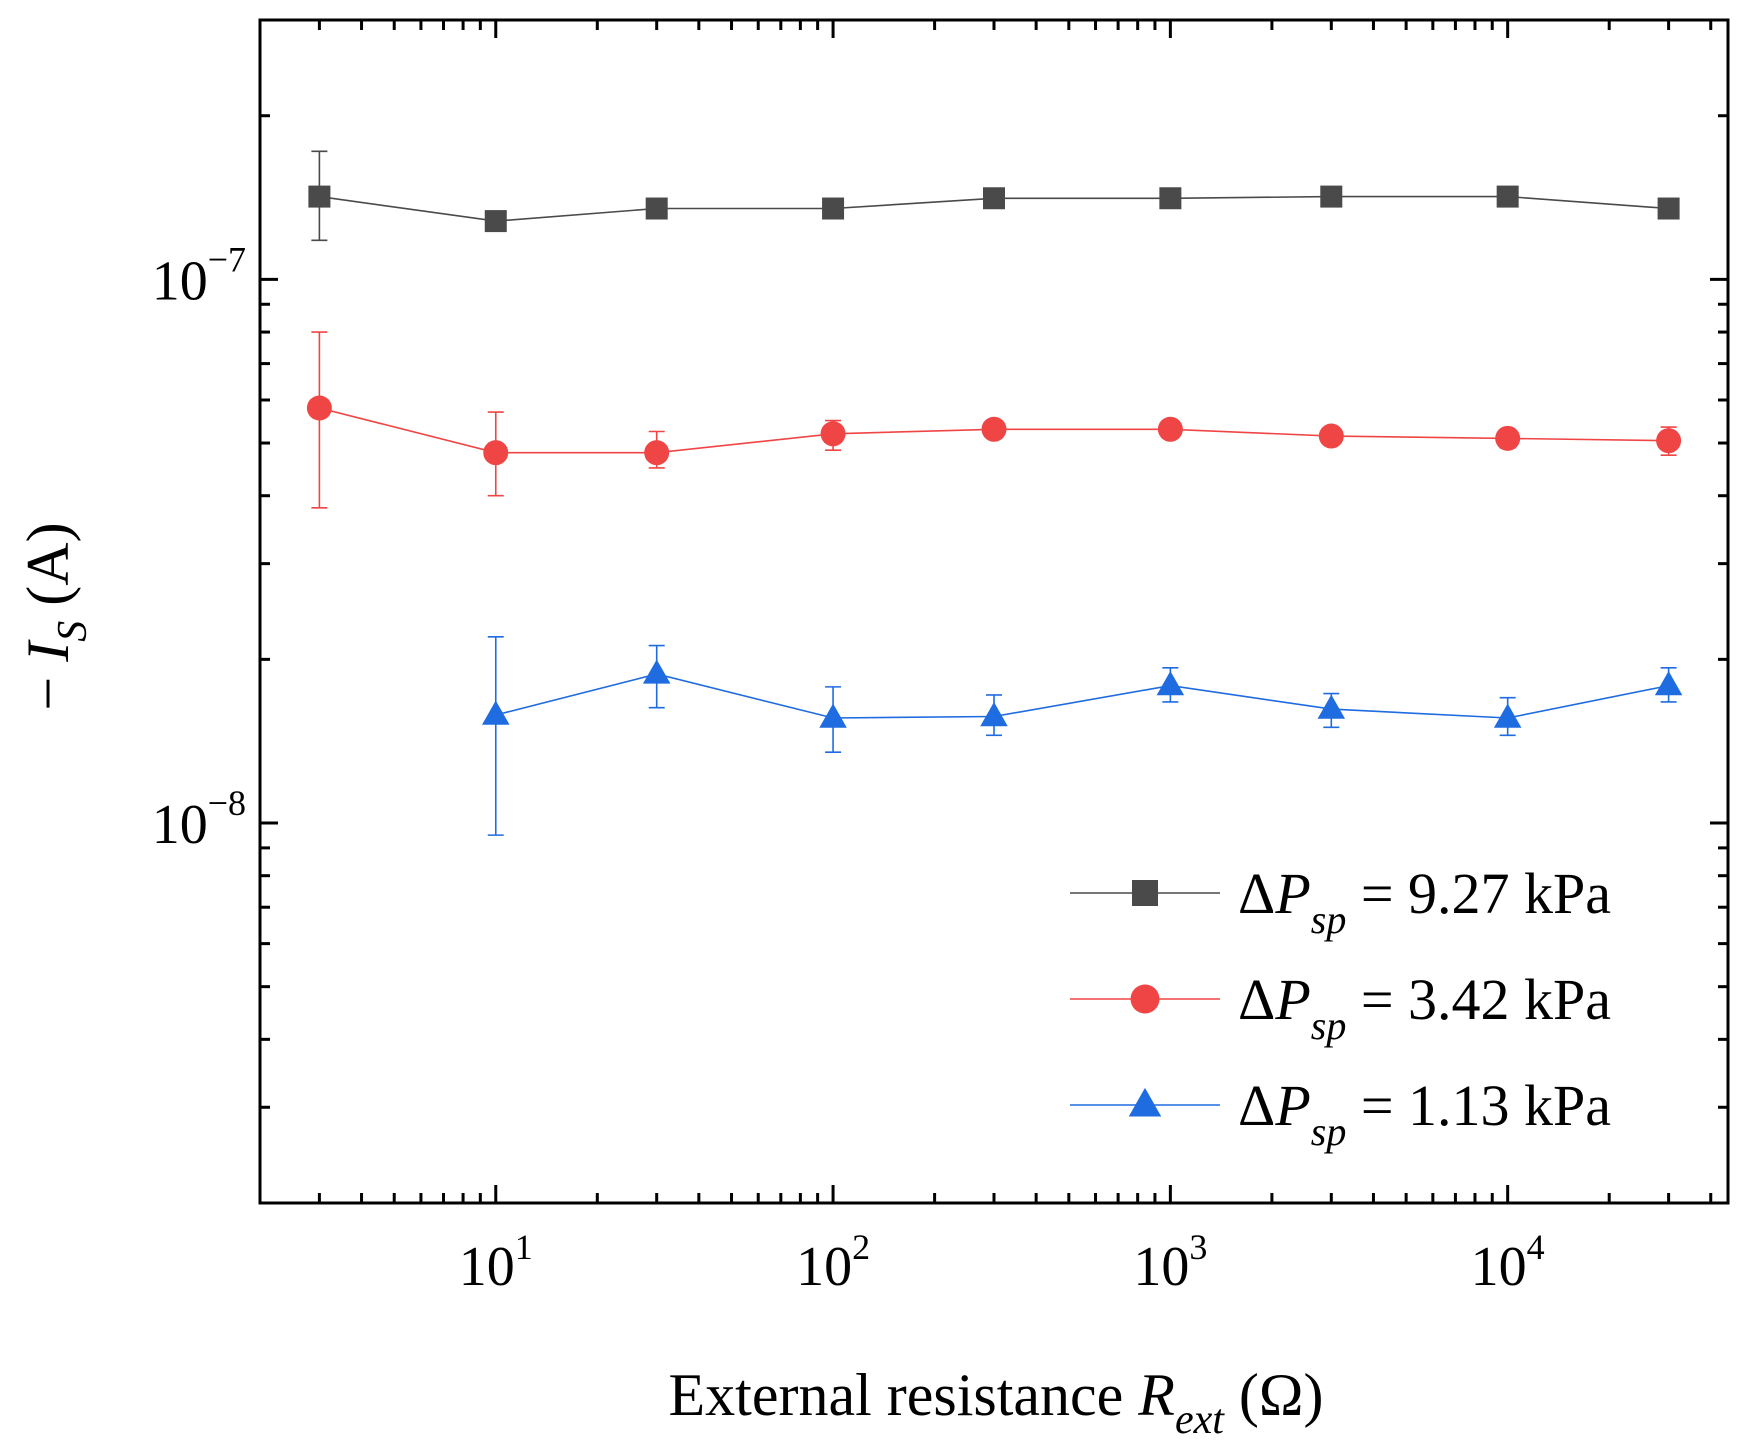 The height and width of the screenshot is (1454, 1749). What do you see at coordinates (55, 616) in the screenshot?
I see `y-axis-title: − IS (A)` at bounding box center [55, 616].